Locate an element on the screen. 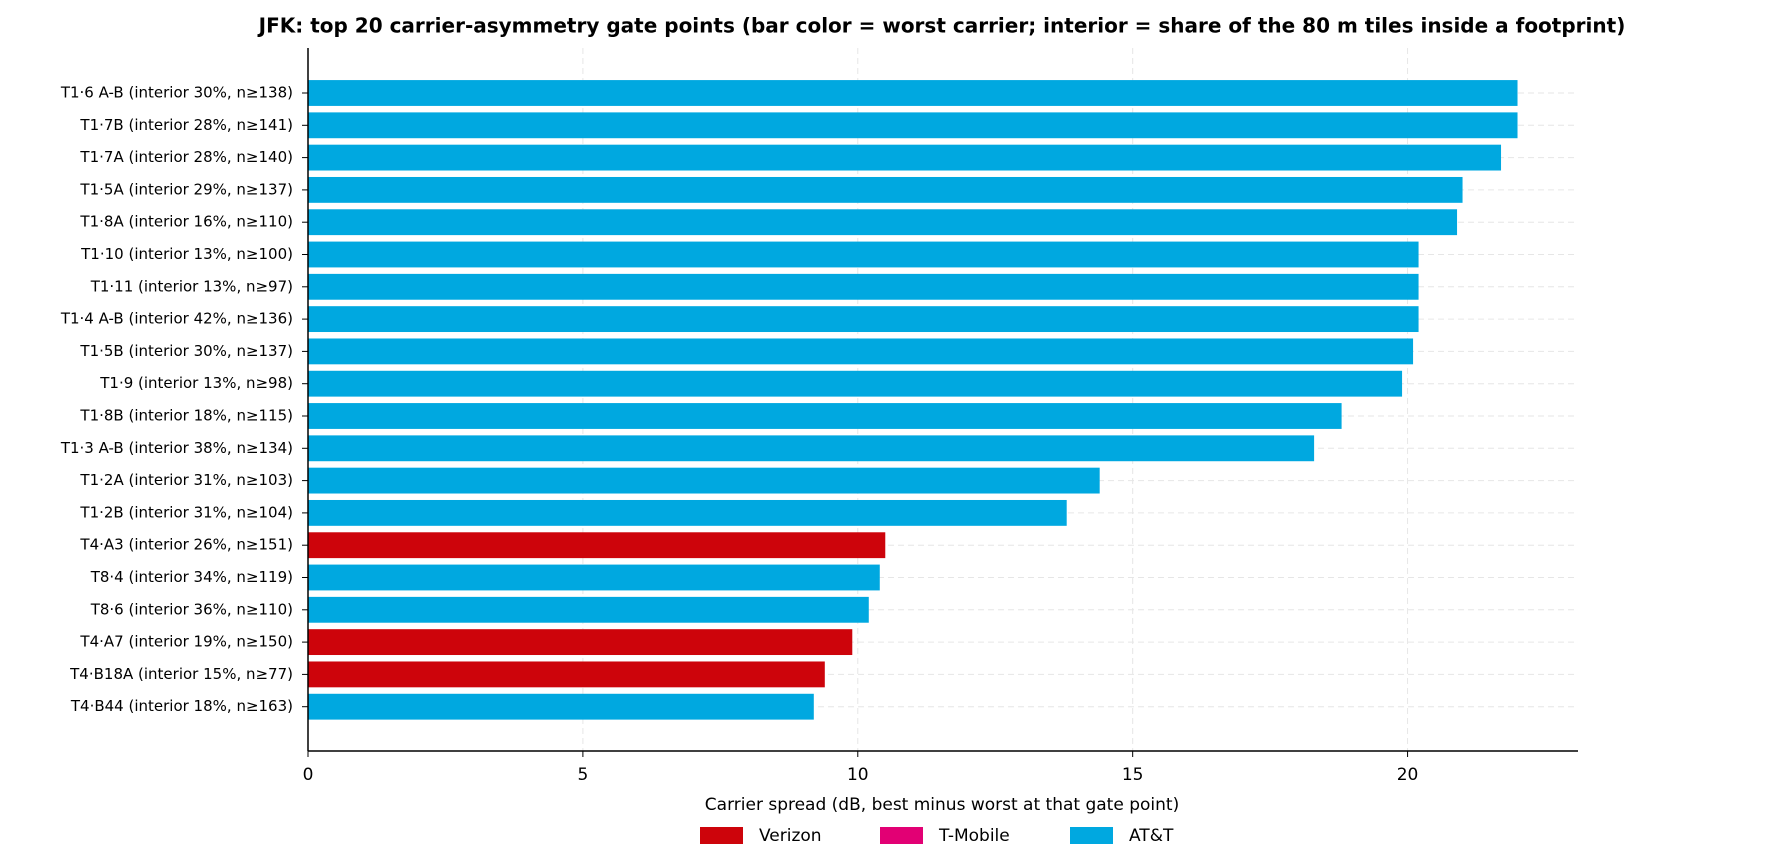 This screenshot has width=1788, height=867. legend-label: Verizon is located at coordinates (790, 836).